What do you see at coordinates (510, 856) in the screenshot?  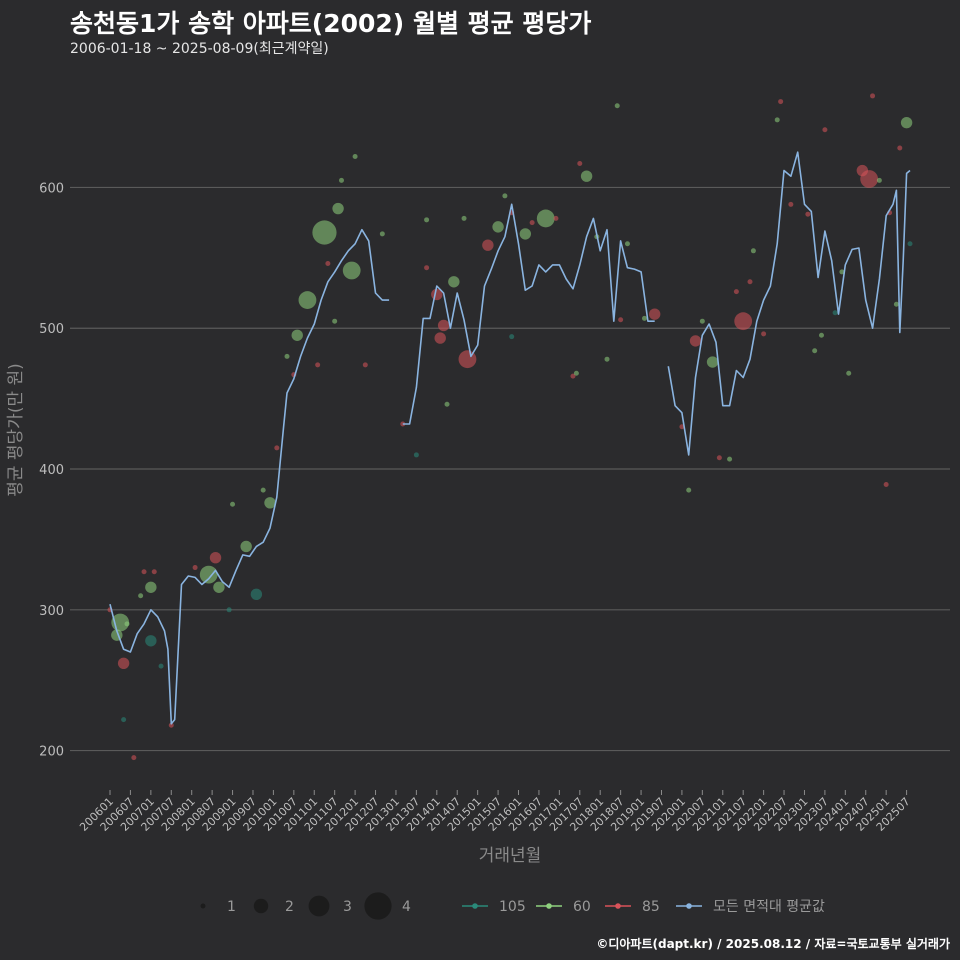 I see `x-axis-title: 거래년월` at bounding box center [510, 856].